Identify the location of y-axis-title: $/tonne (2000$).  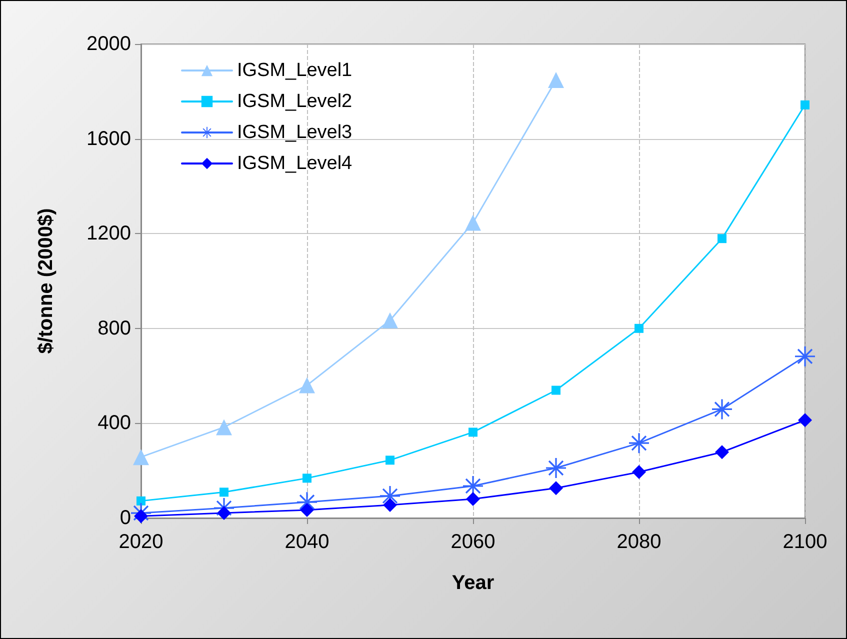
(46, 281).